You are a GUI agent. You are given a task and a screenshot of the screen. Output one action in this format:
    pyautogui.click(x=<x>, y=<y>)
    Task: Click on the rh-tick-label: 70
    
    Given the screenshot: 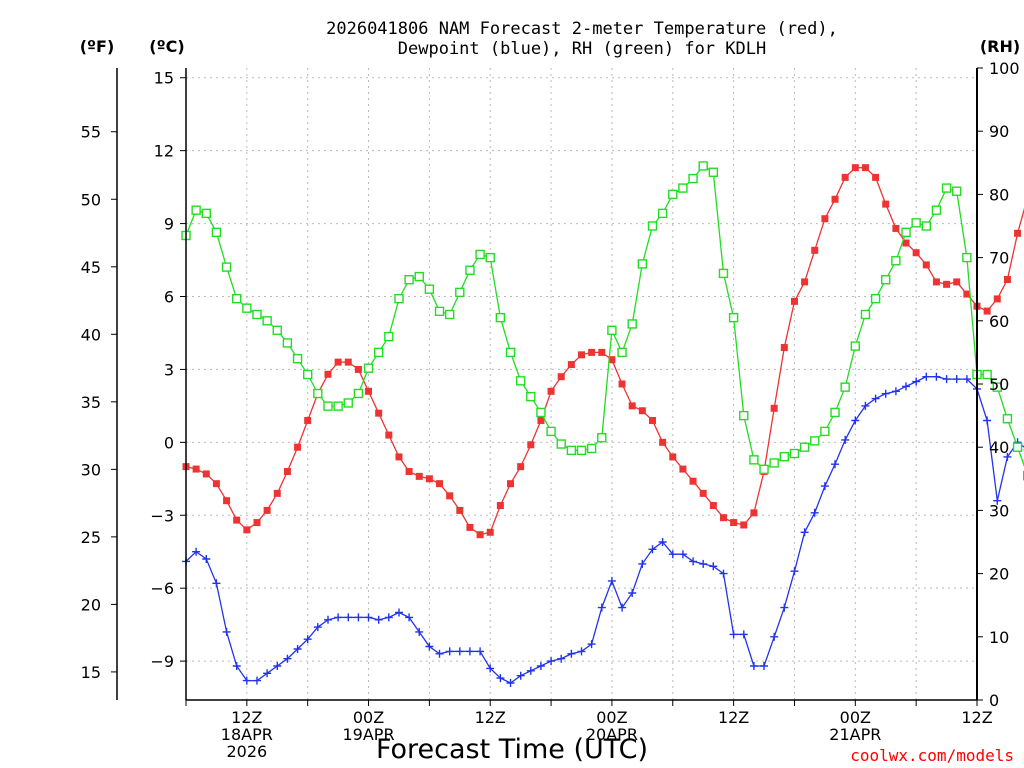 What is the action you would take?
    pyautogui.click(x=999, y=258)
    